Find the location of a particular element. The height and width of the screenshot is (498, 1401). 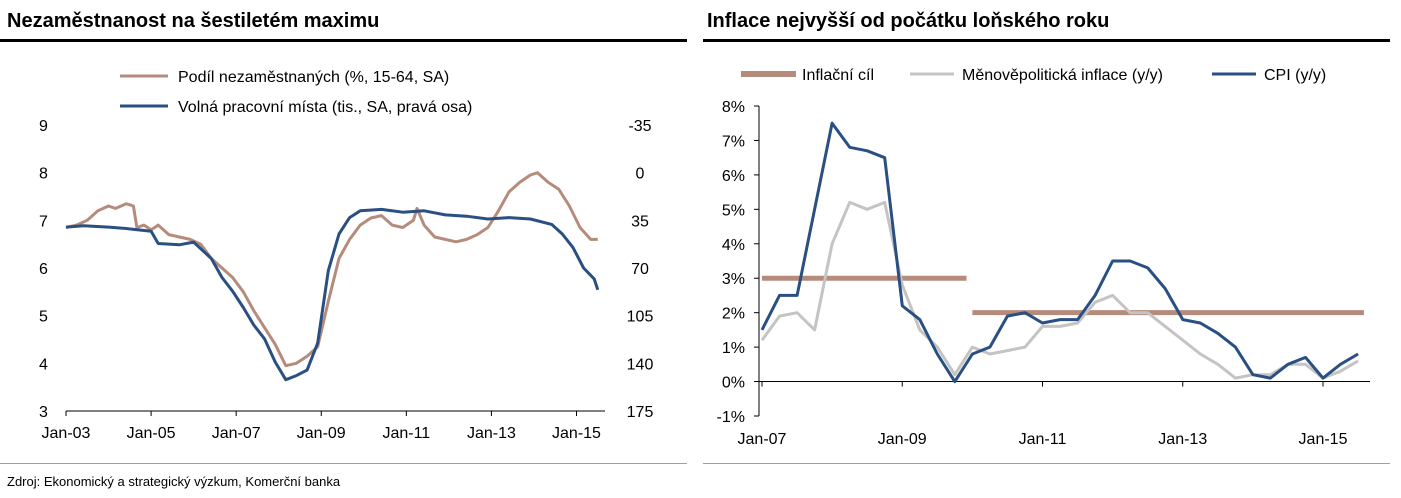

left-y-tick-label: 4 is located at coordinates (43, 364).